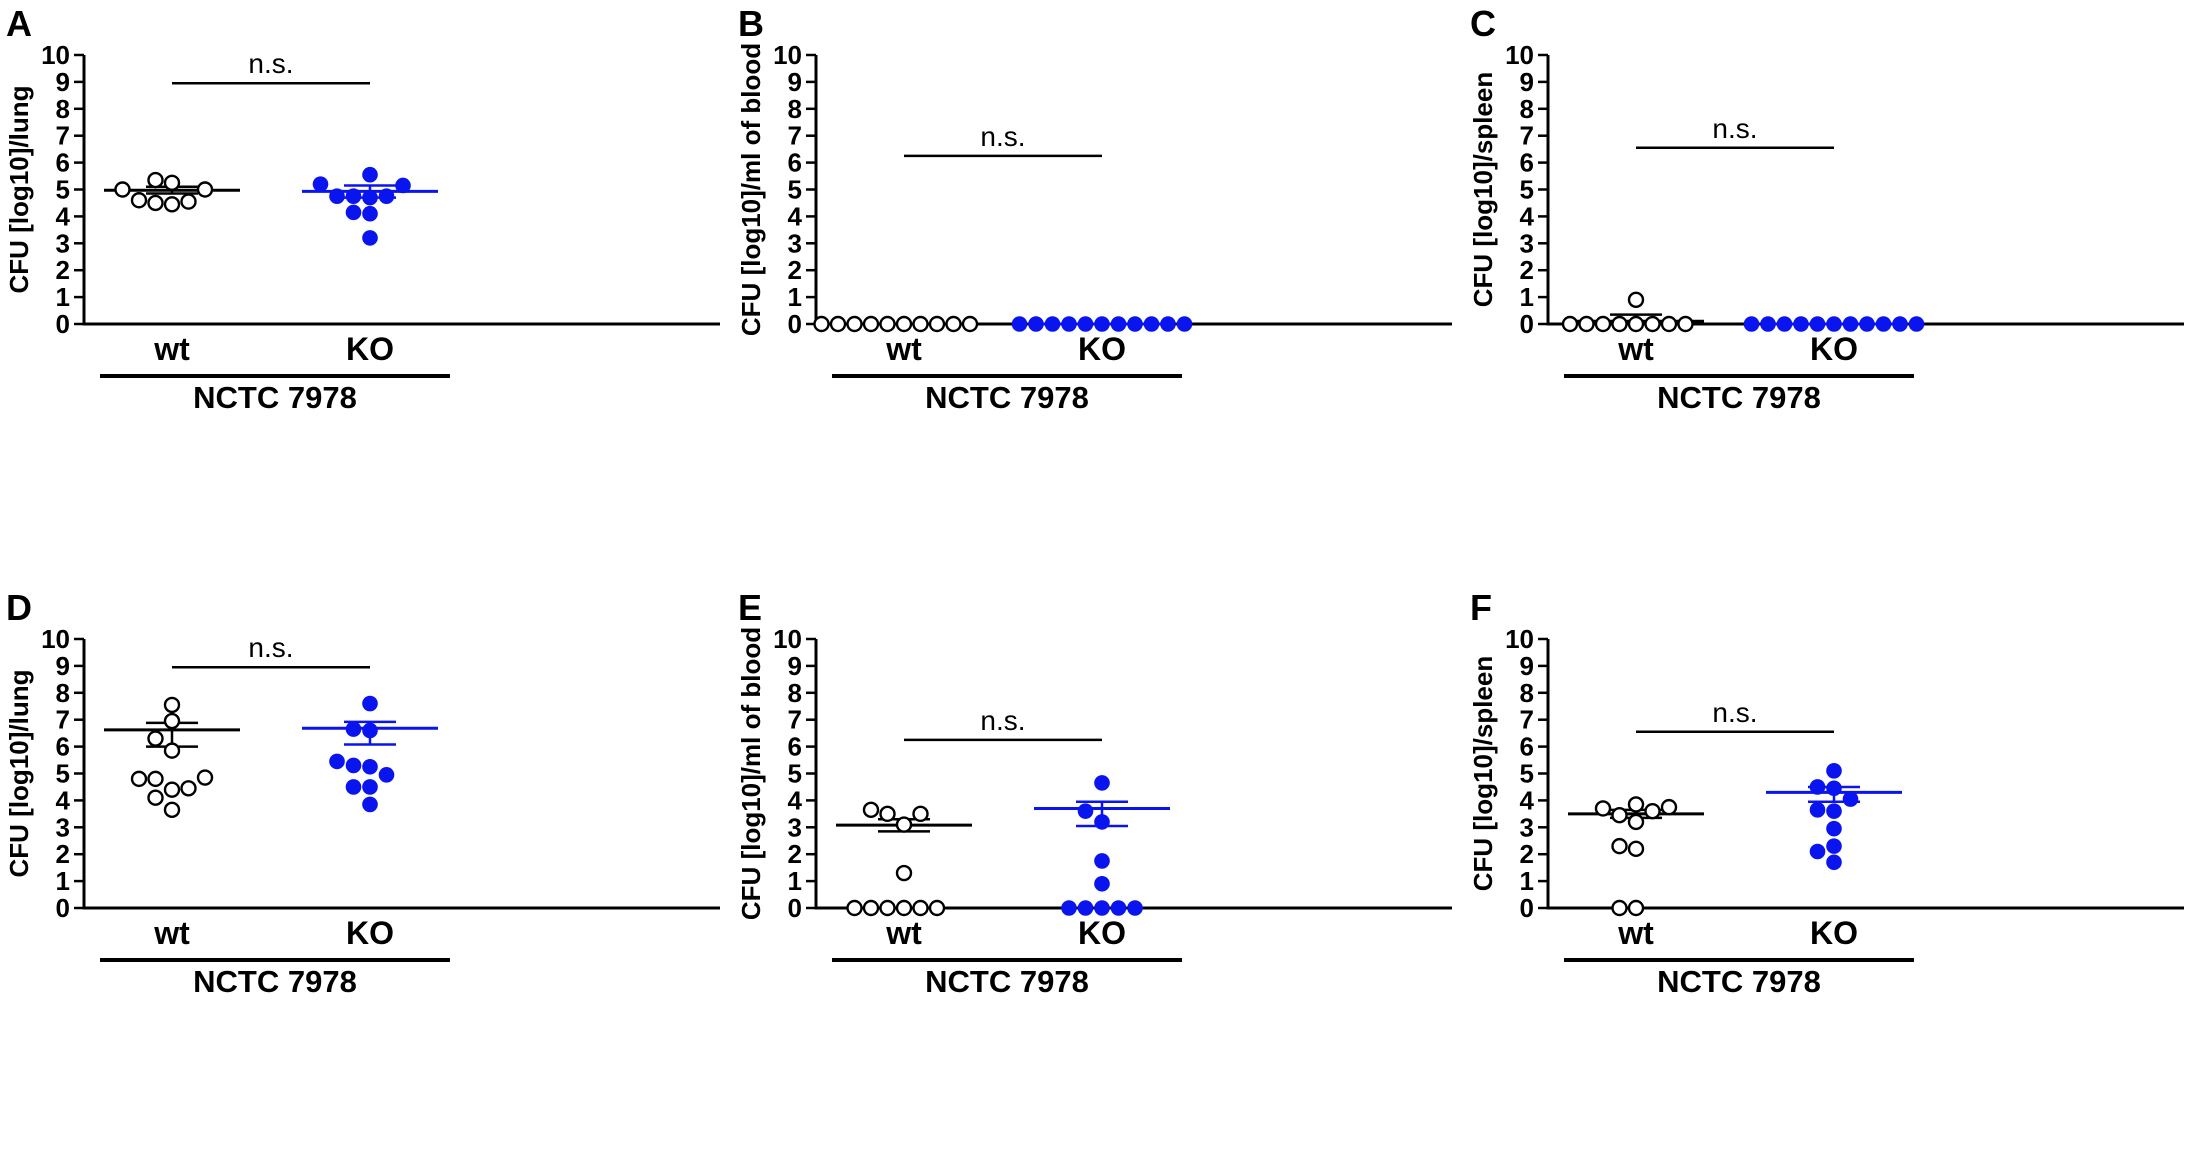 The width and height of the screenshot is (2196, 1167). Describe the element at coordinates (19, 23) in the screenshot. I see `panel-label: A` at that location.